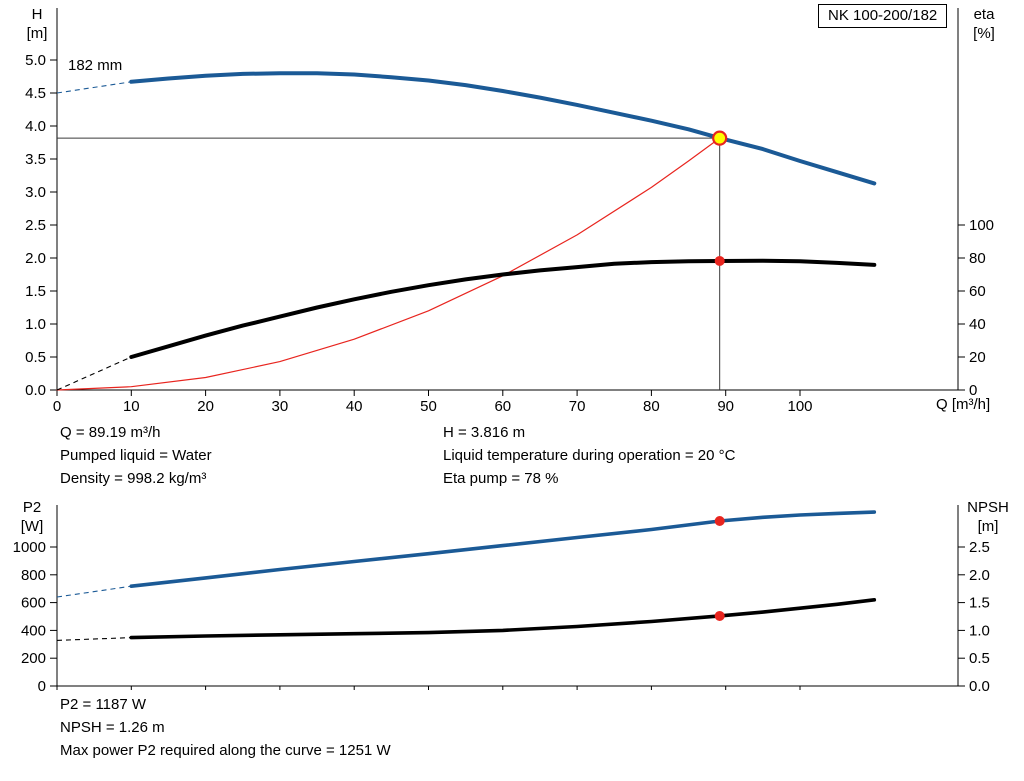 This screenshot has width=1024, height=781. What do you see at coordinates (37, 33) in the screenshot?
I see `axis-h-unit: [m]` at bounding box center [37, 33].